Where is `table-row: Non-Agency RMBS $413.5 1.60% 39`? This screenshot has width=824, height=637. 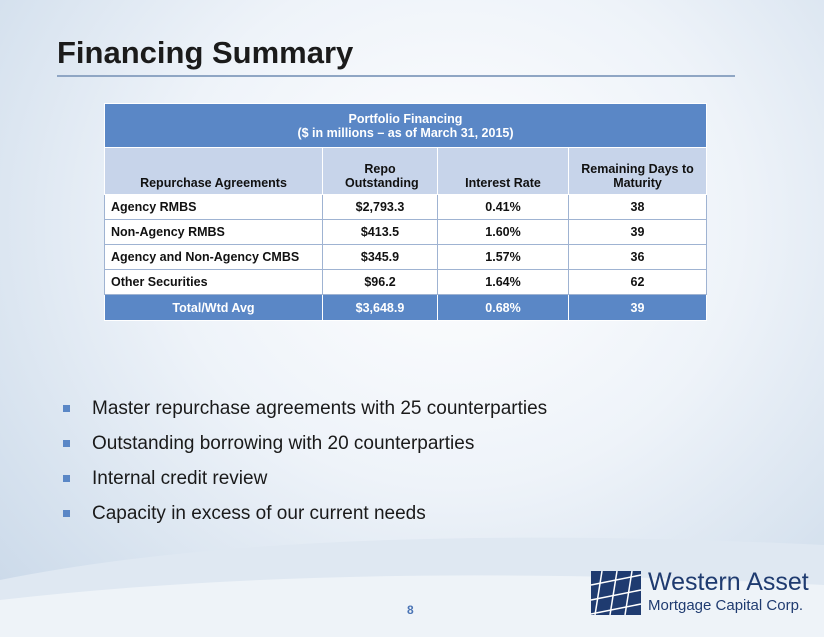 table-row: Non-Agency RMBS $413.5 1.60% 39 is located at coordinates (405, 232).